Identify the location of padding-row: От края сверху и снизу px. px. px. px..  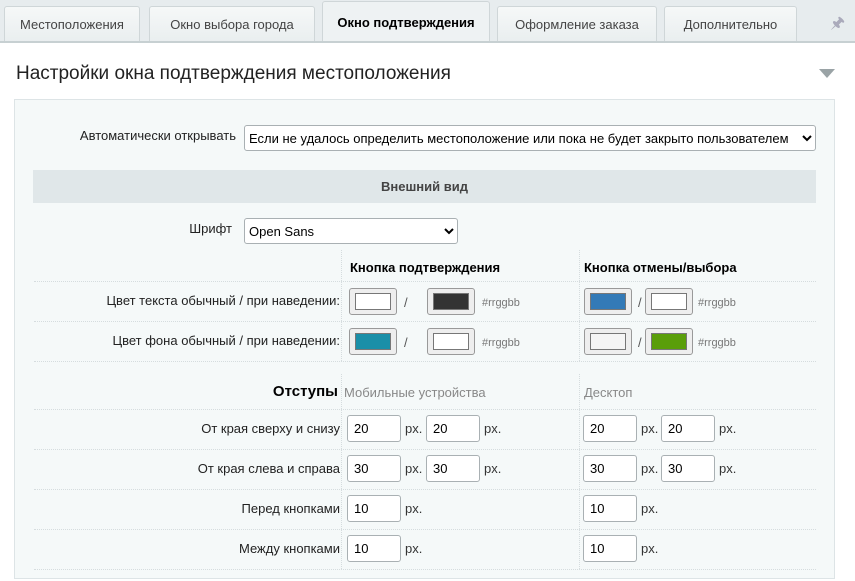
(425, 430).